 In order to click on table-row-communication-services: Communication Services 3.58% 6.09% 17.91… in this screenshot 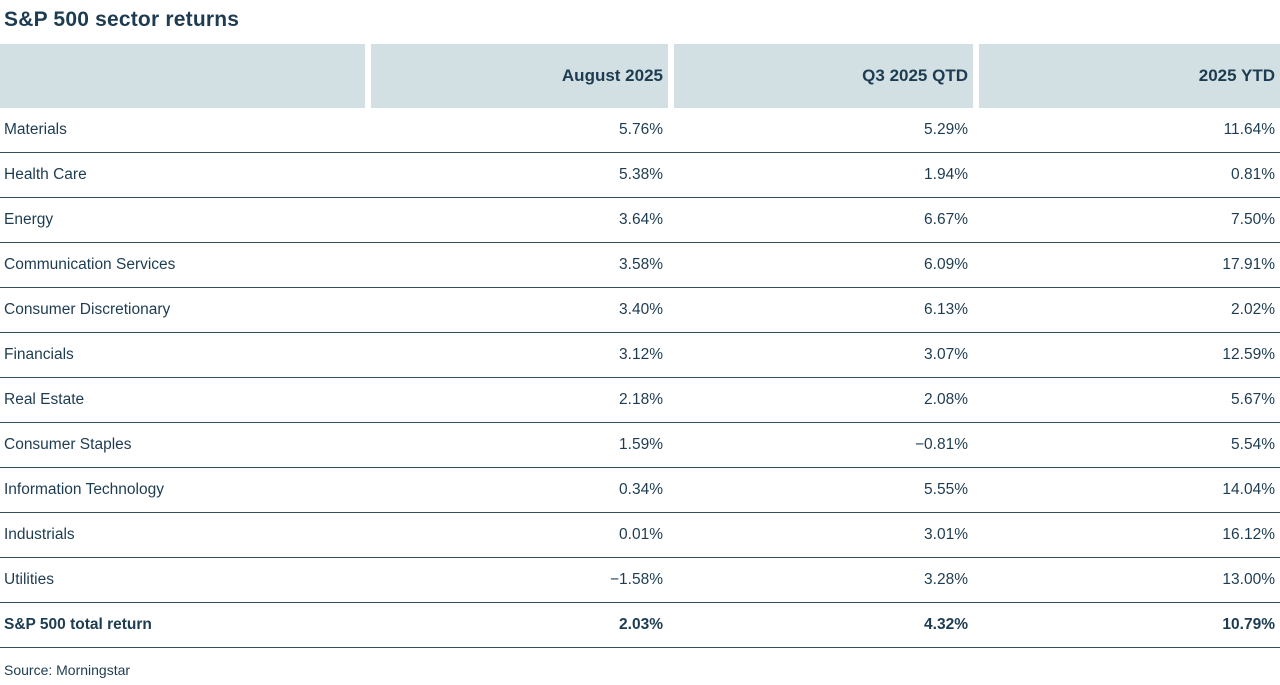, I will do `click(640, 265)`.